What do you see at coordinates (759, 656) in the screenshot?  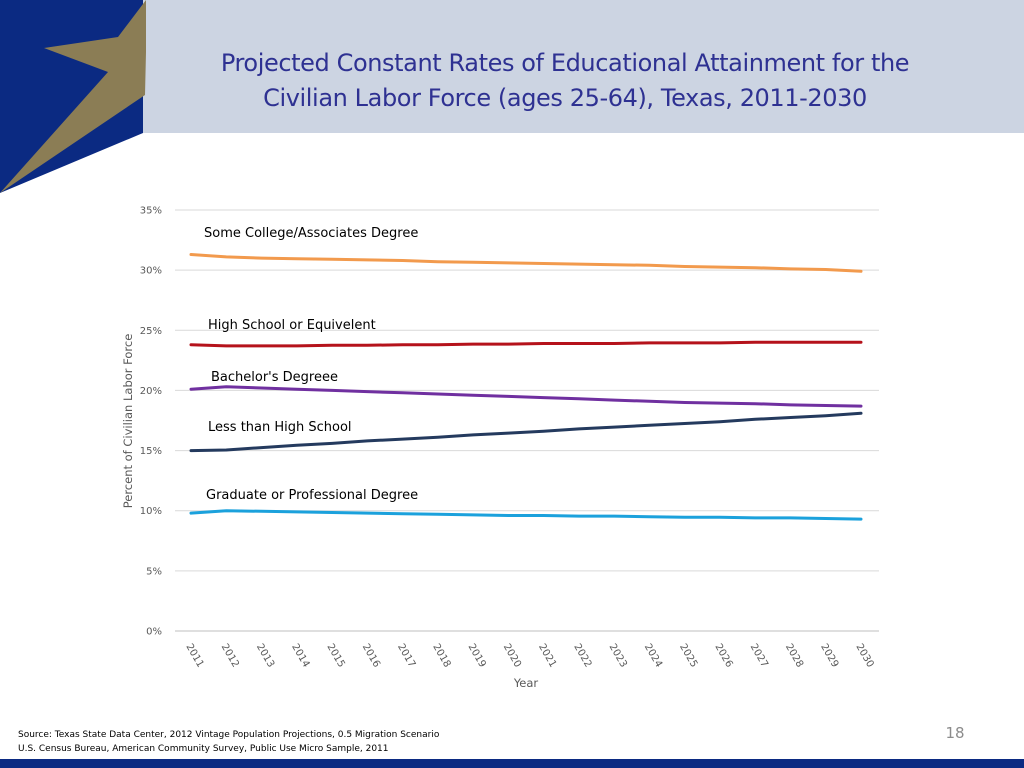 I see `x-tick-label: 2027` at bounding box center [759, 656].